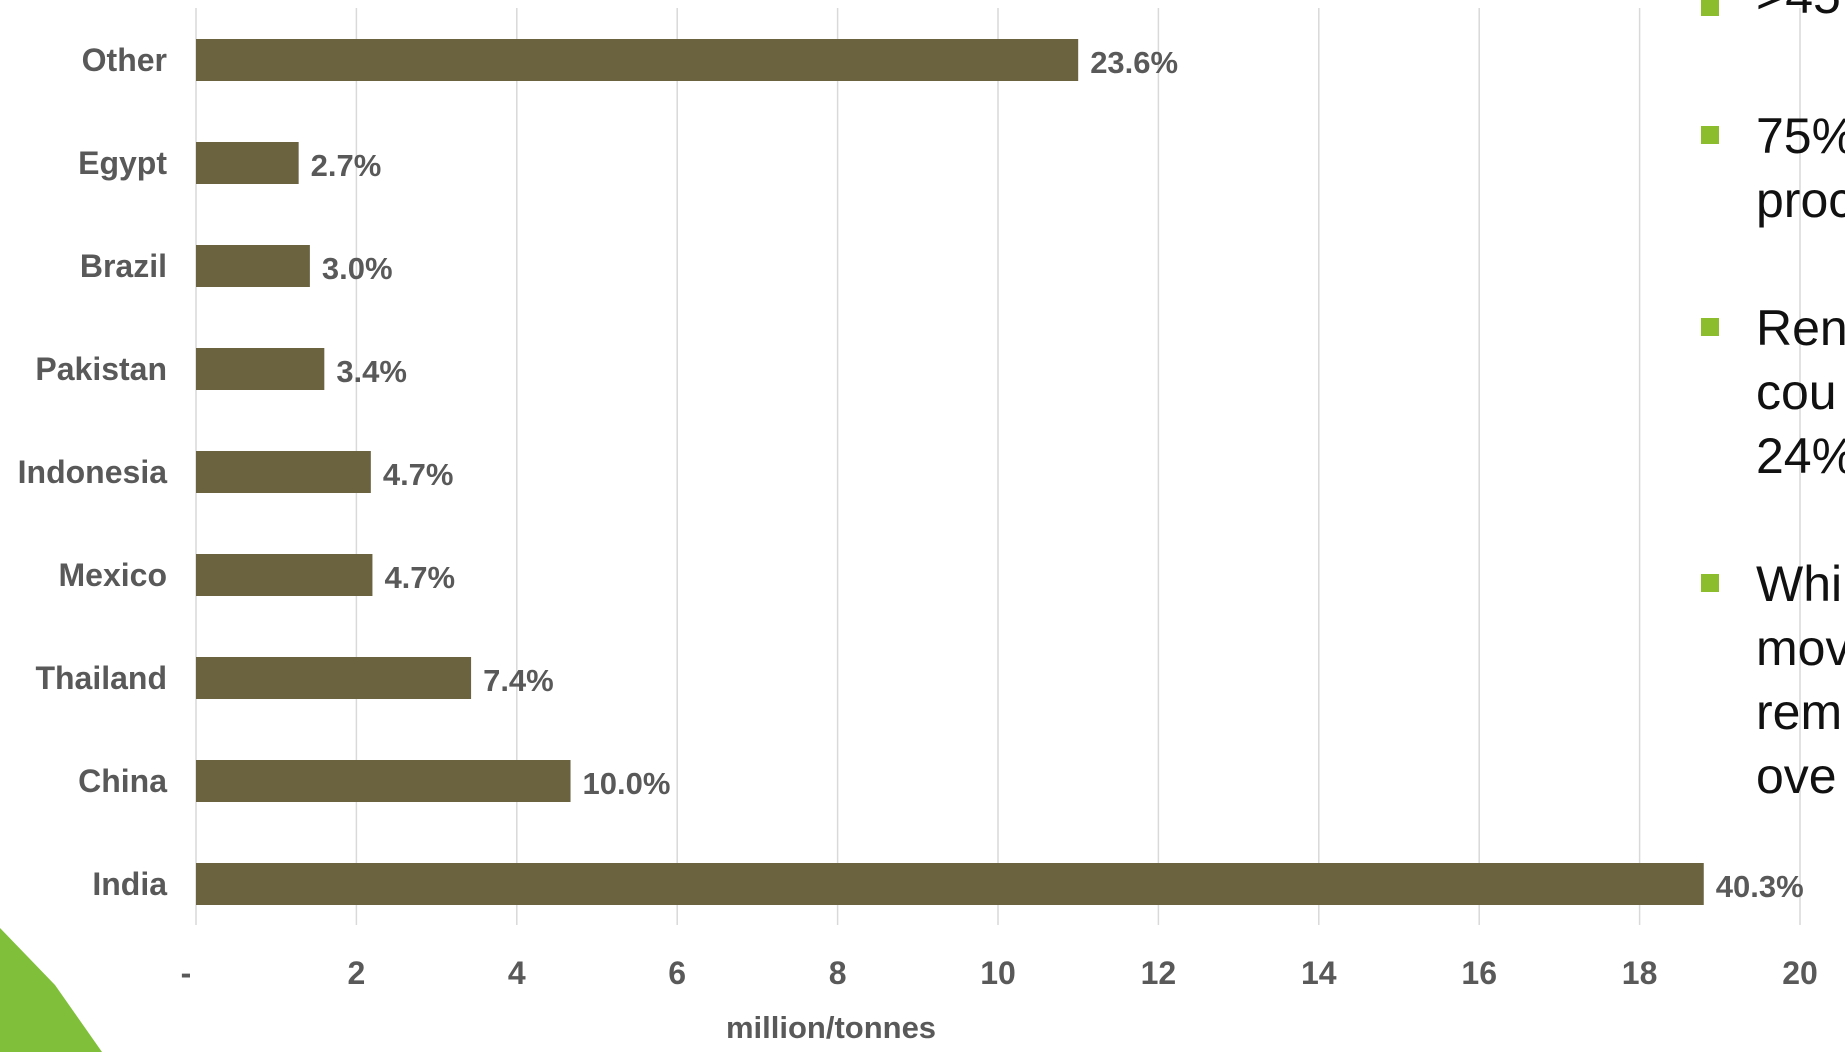 Image resolution: width=1845 pixels, height=1052 pixels. Describe the element at coordinates (113, 575) in the screenshot. I see `category-label: Mexico` at that location.